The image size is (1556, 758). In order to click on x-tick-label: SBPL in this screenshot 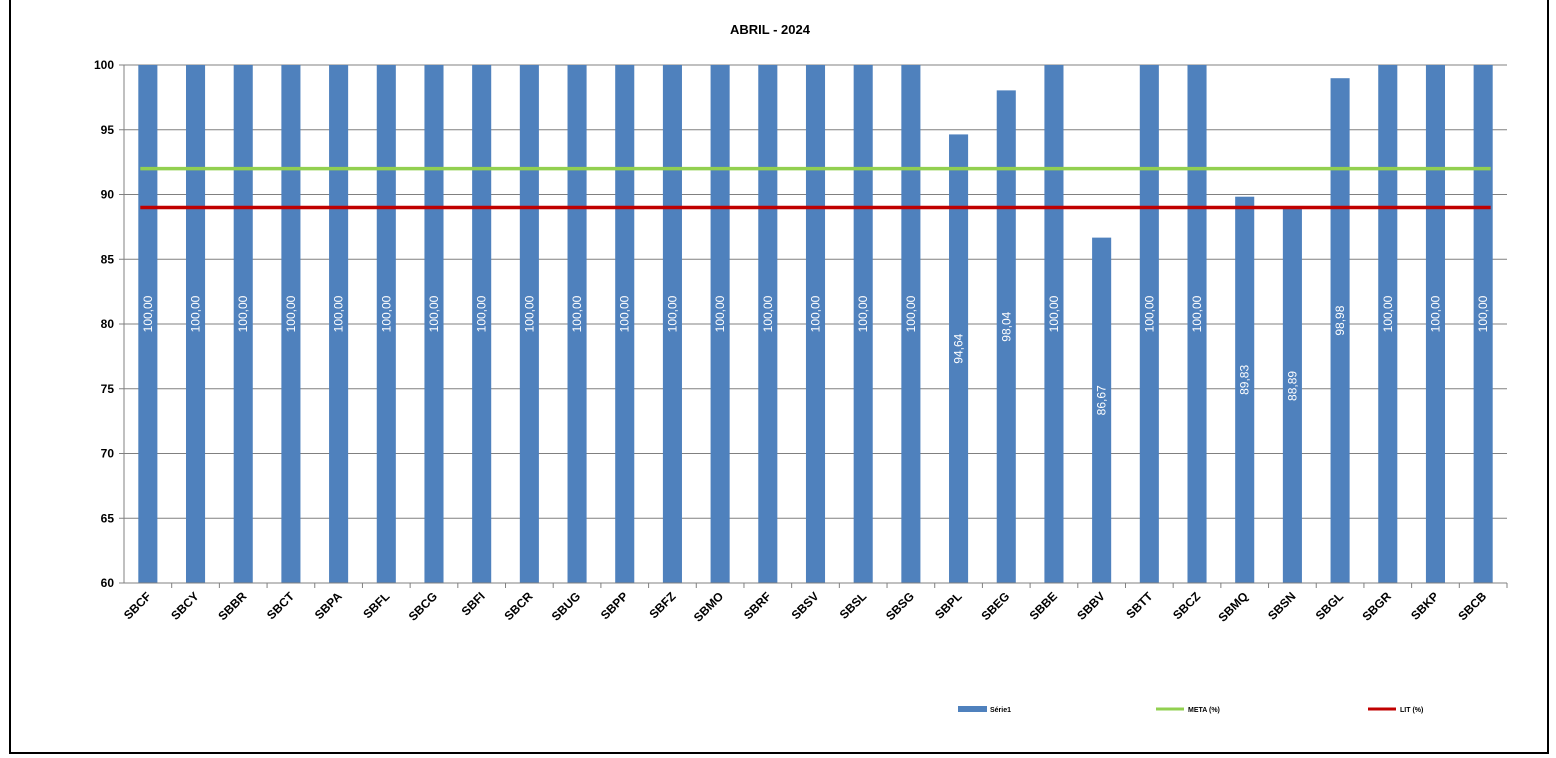, I will do `click(948, 605)`.